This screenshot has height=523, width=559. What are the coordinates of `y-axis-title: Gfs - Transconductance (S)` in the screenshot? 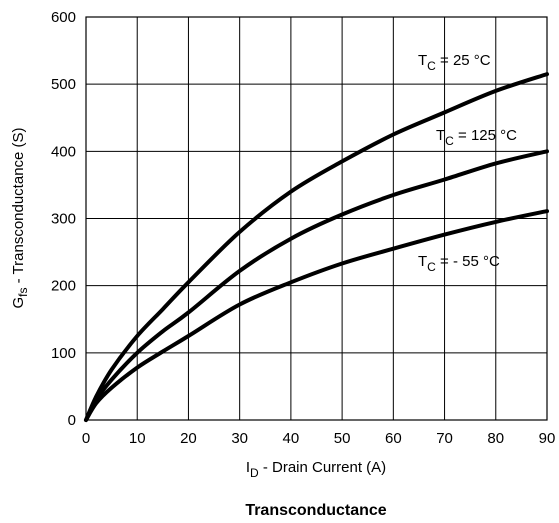 It's located at (20, 217).